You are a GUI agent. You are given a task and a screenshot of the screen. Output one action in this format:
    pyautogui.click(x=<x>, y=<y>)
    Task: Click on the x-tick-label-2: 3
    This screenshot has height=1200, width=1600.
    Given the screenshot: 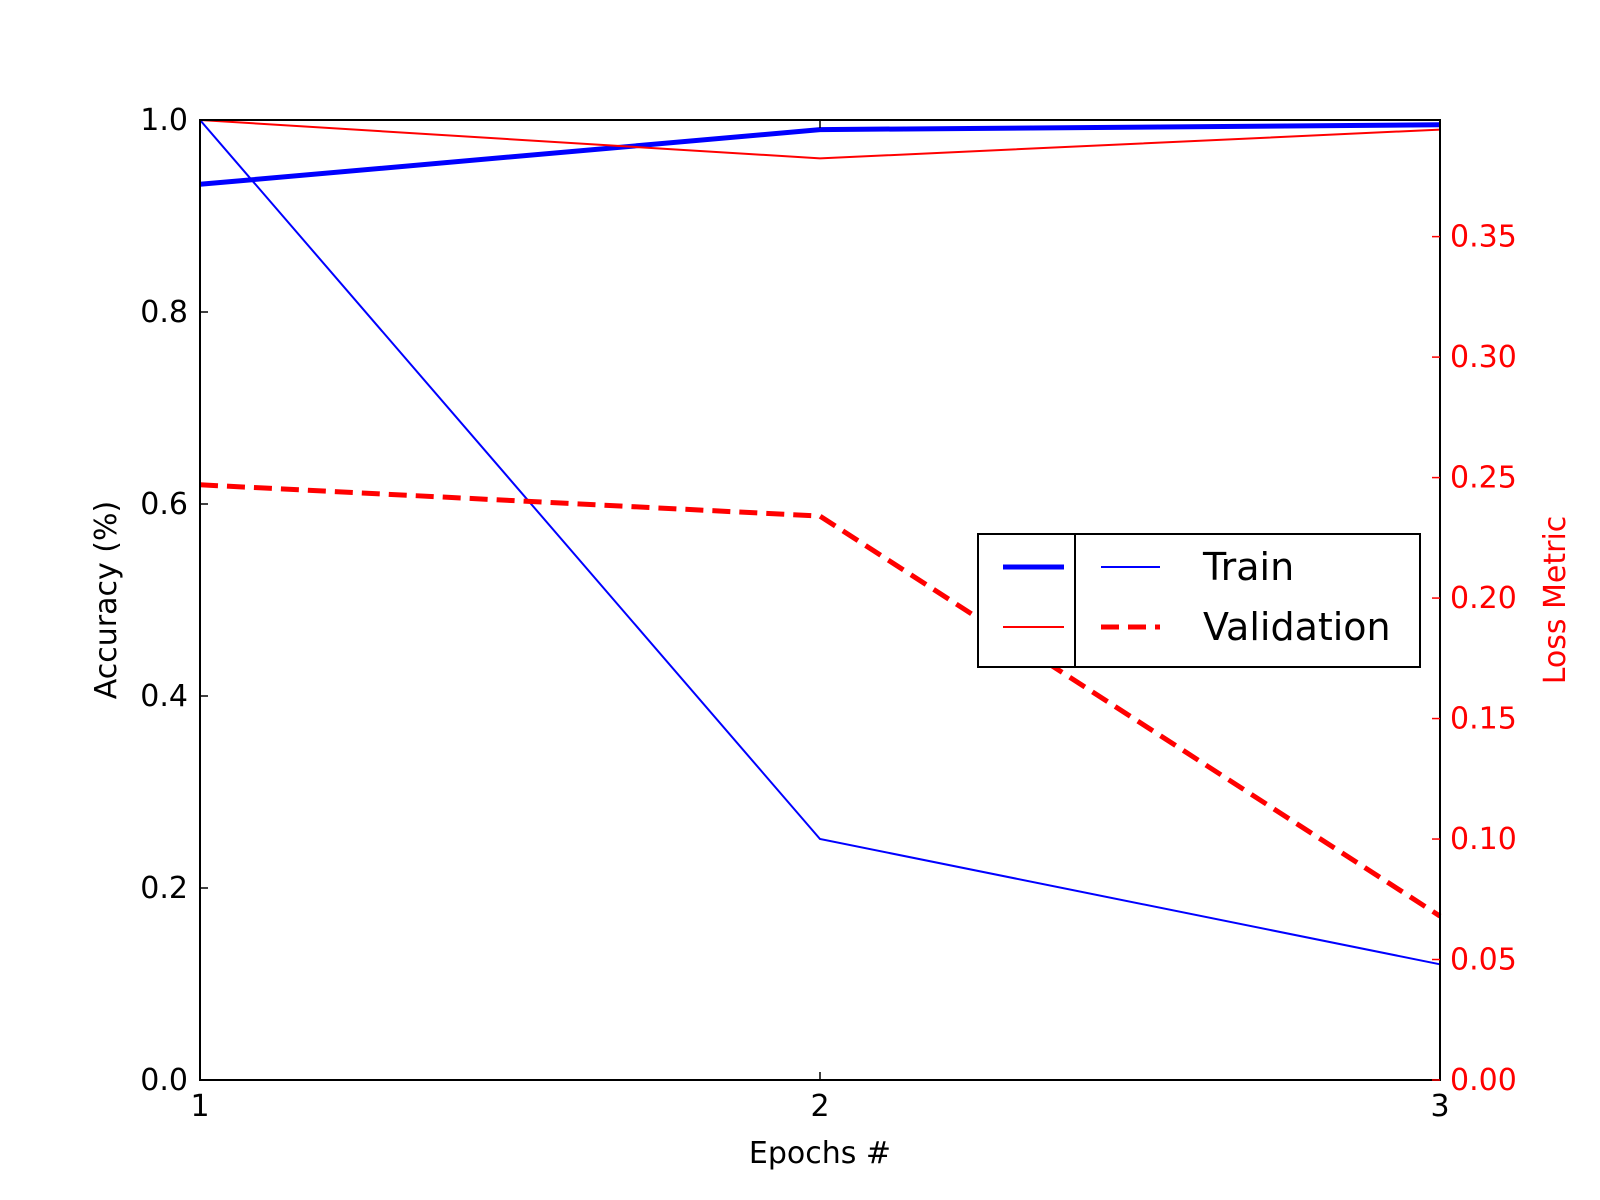 What is the action you would take?
    pyautogui.click(x=1439, y=1106)
    